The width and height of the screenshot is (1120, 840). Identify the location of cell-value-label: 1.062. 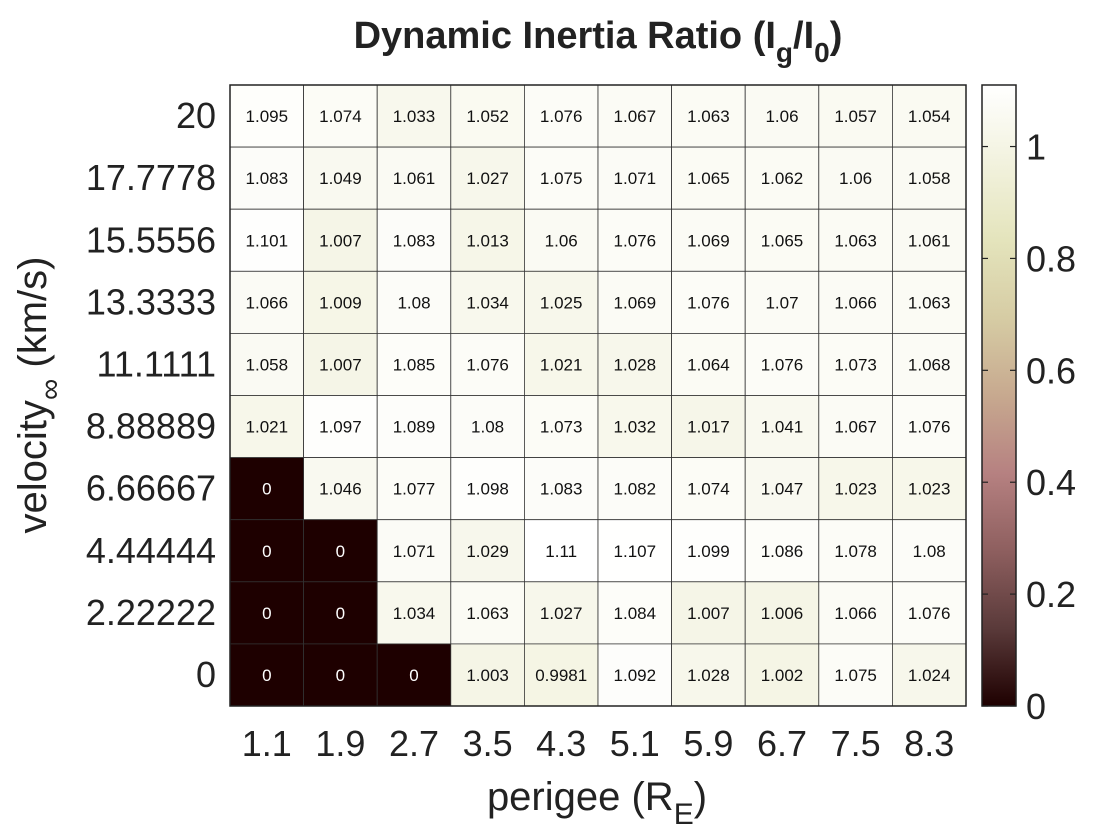
(782, 178).